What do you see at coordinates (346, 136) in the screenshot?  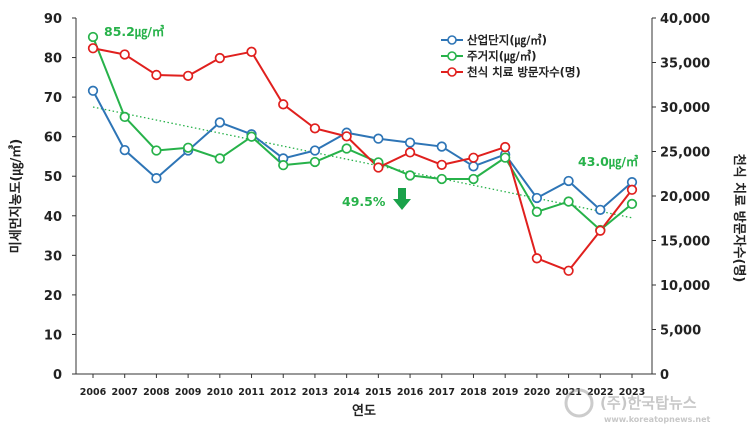 I see `point-asthma-2014` at bounding box center [346, 136].